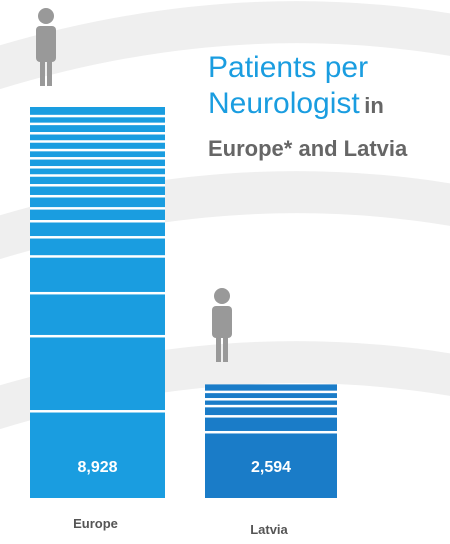 The image size is (450, 544). I want to click on bar, so click(271, 441).